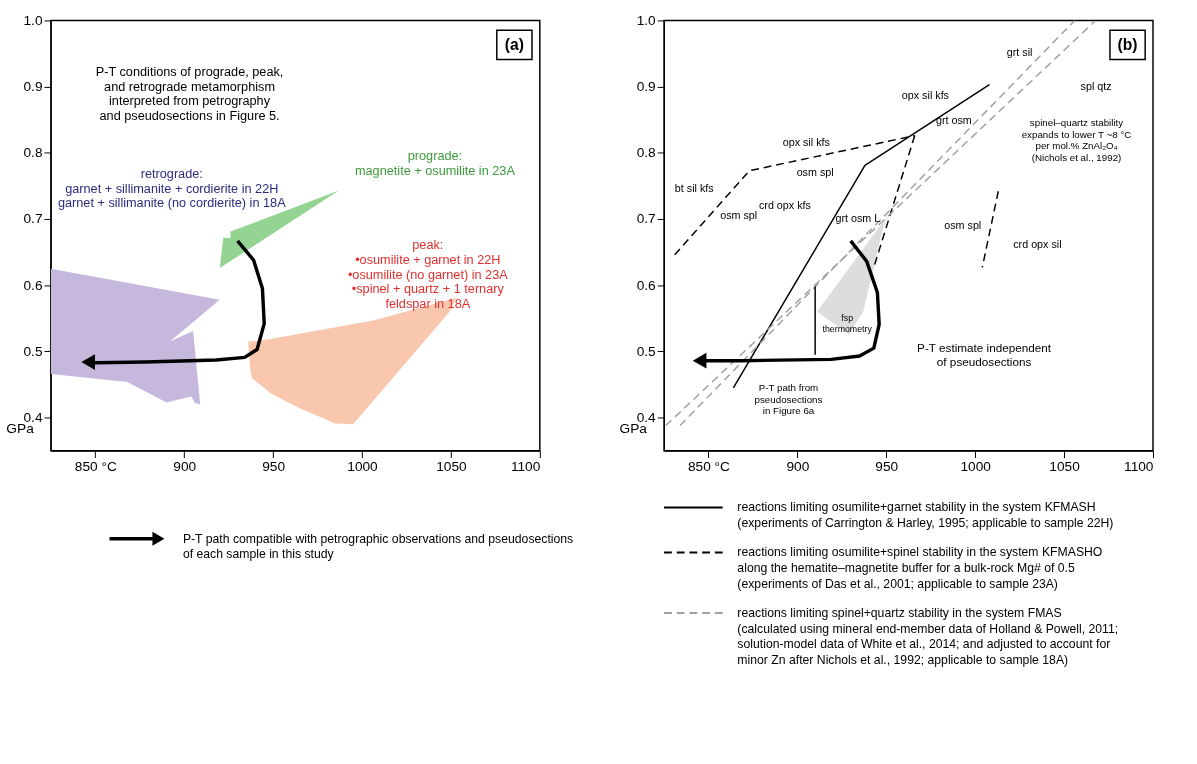  What do you see at coordinates (928, 636) in the screenshot?
I see `legend-label: reactions limiting spinel+quartz stability in the system FMAS (calculated using mineral end-member data of Holland & Powell, 2011; solution-model data of White et al., 2014; and adjusted to account for minor Zn after Nichols et al., 1992; applicable to sample 18A)` at bounding box center [928, 636].